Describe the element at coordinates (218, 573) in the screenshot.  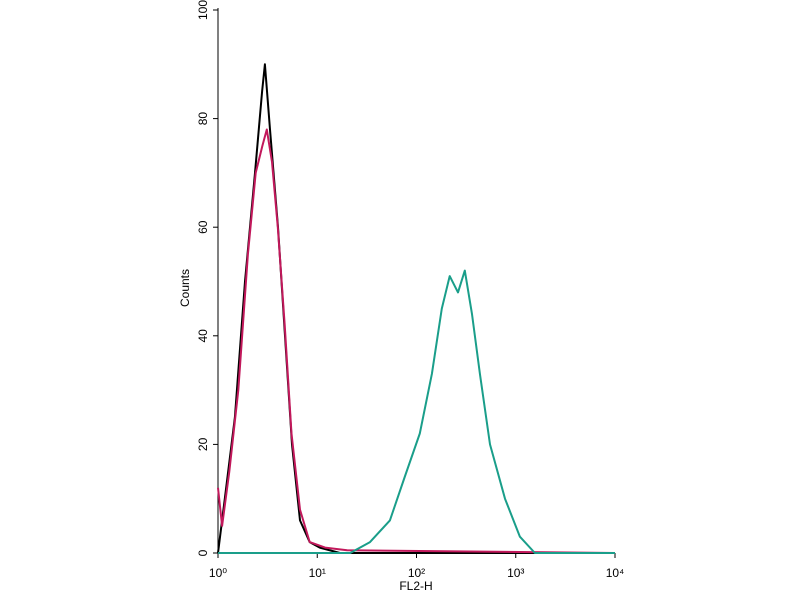
I see `x-tick-label: 10⁰` at that location.